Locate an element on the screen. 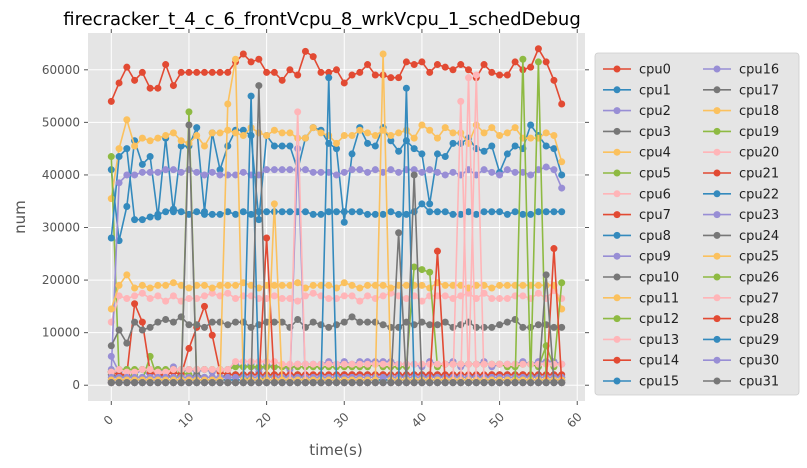  legend-entry: cpu31 is located at coordinates (741, 382).